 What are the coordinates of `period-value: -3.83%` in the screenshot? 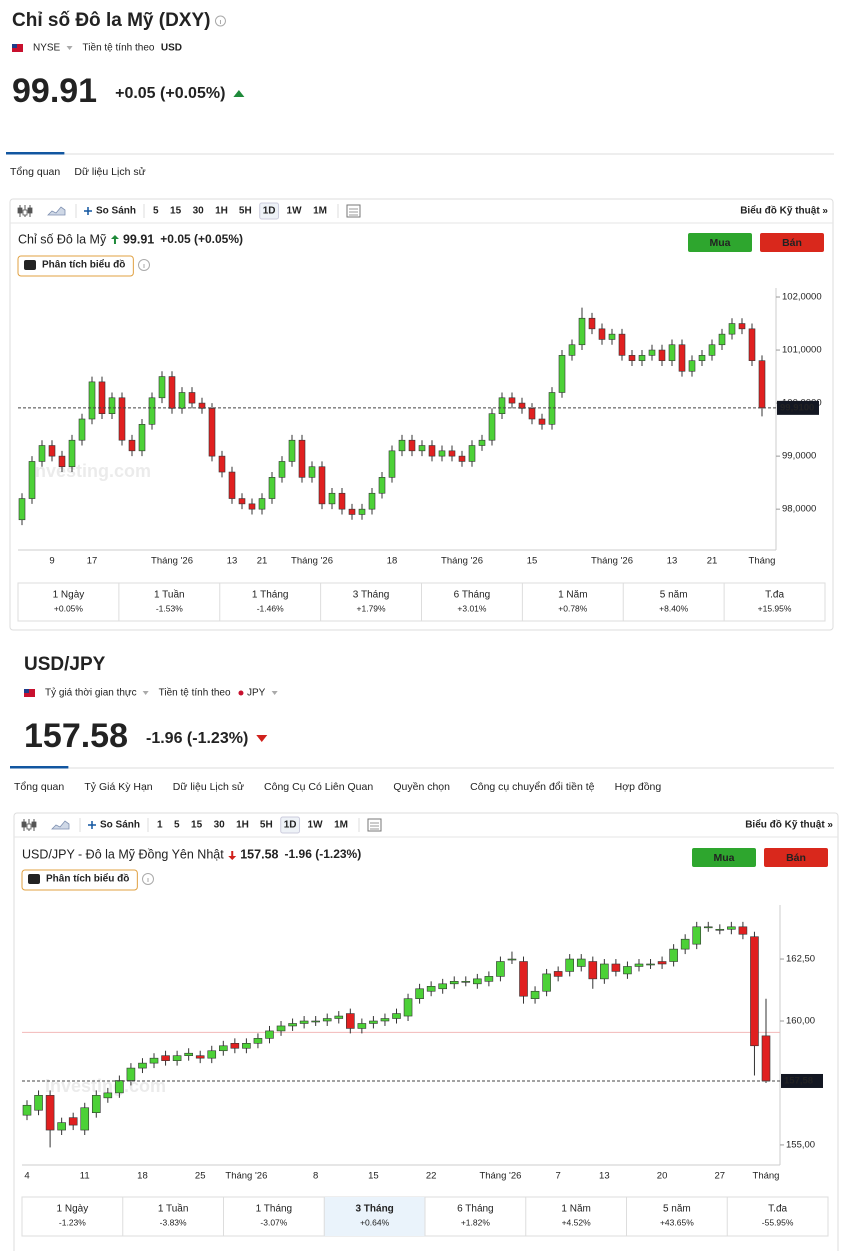 It's located at (173, 1222).